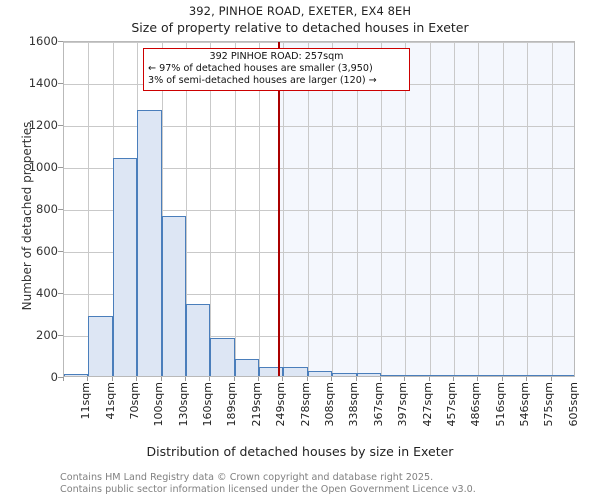  I want to click on x-axis-tick-label: 457sqm, so click(451, 404).